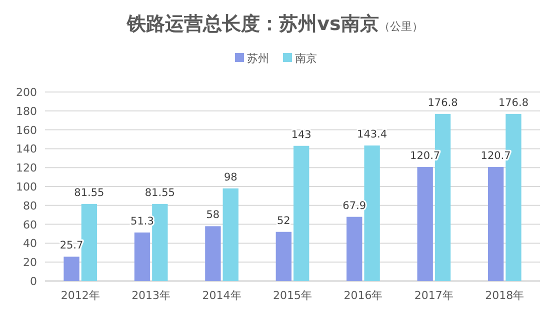 This screenshot has width=550, height=325. I want to click on y-tick-label: 160, so click(26, 130).